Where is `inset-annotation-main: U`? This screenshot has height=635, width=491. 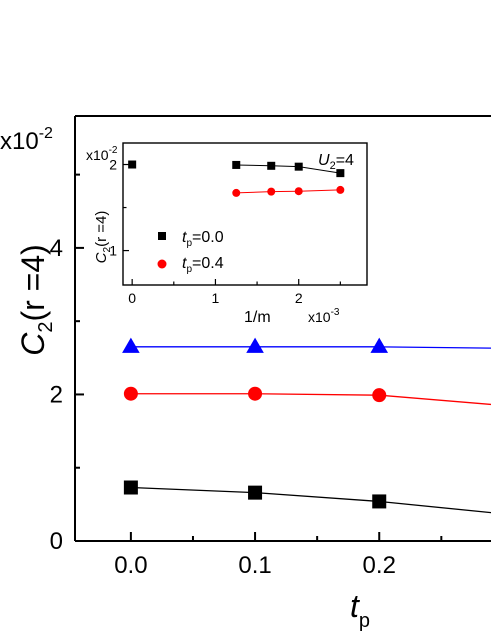 inset-annotation-main: U is located at coordinates (324, 160).